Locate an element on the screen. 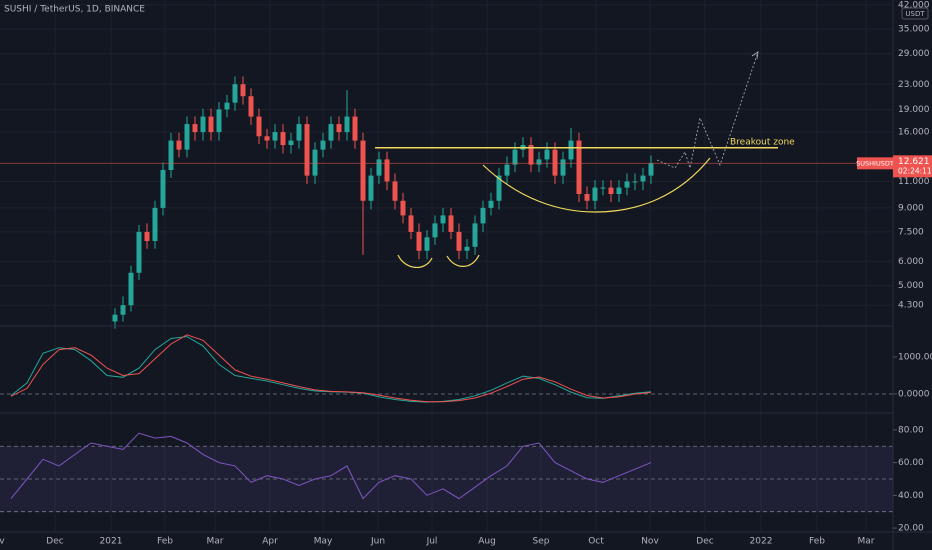 The width and height of the screenshot is (932, 550). y-tick-label: 19.000 is located at coordinates (914, 110).